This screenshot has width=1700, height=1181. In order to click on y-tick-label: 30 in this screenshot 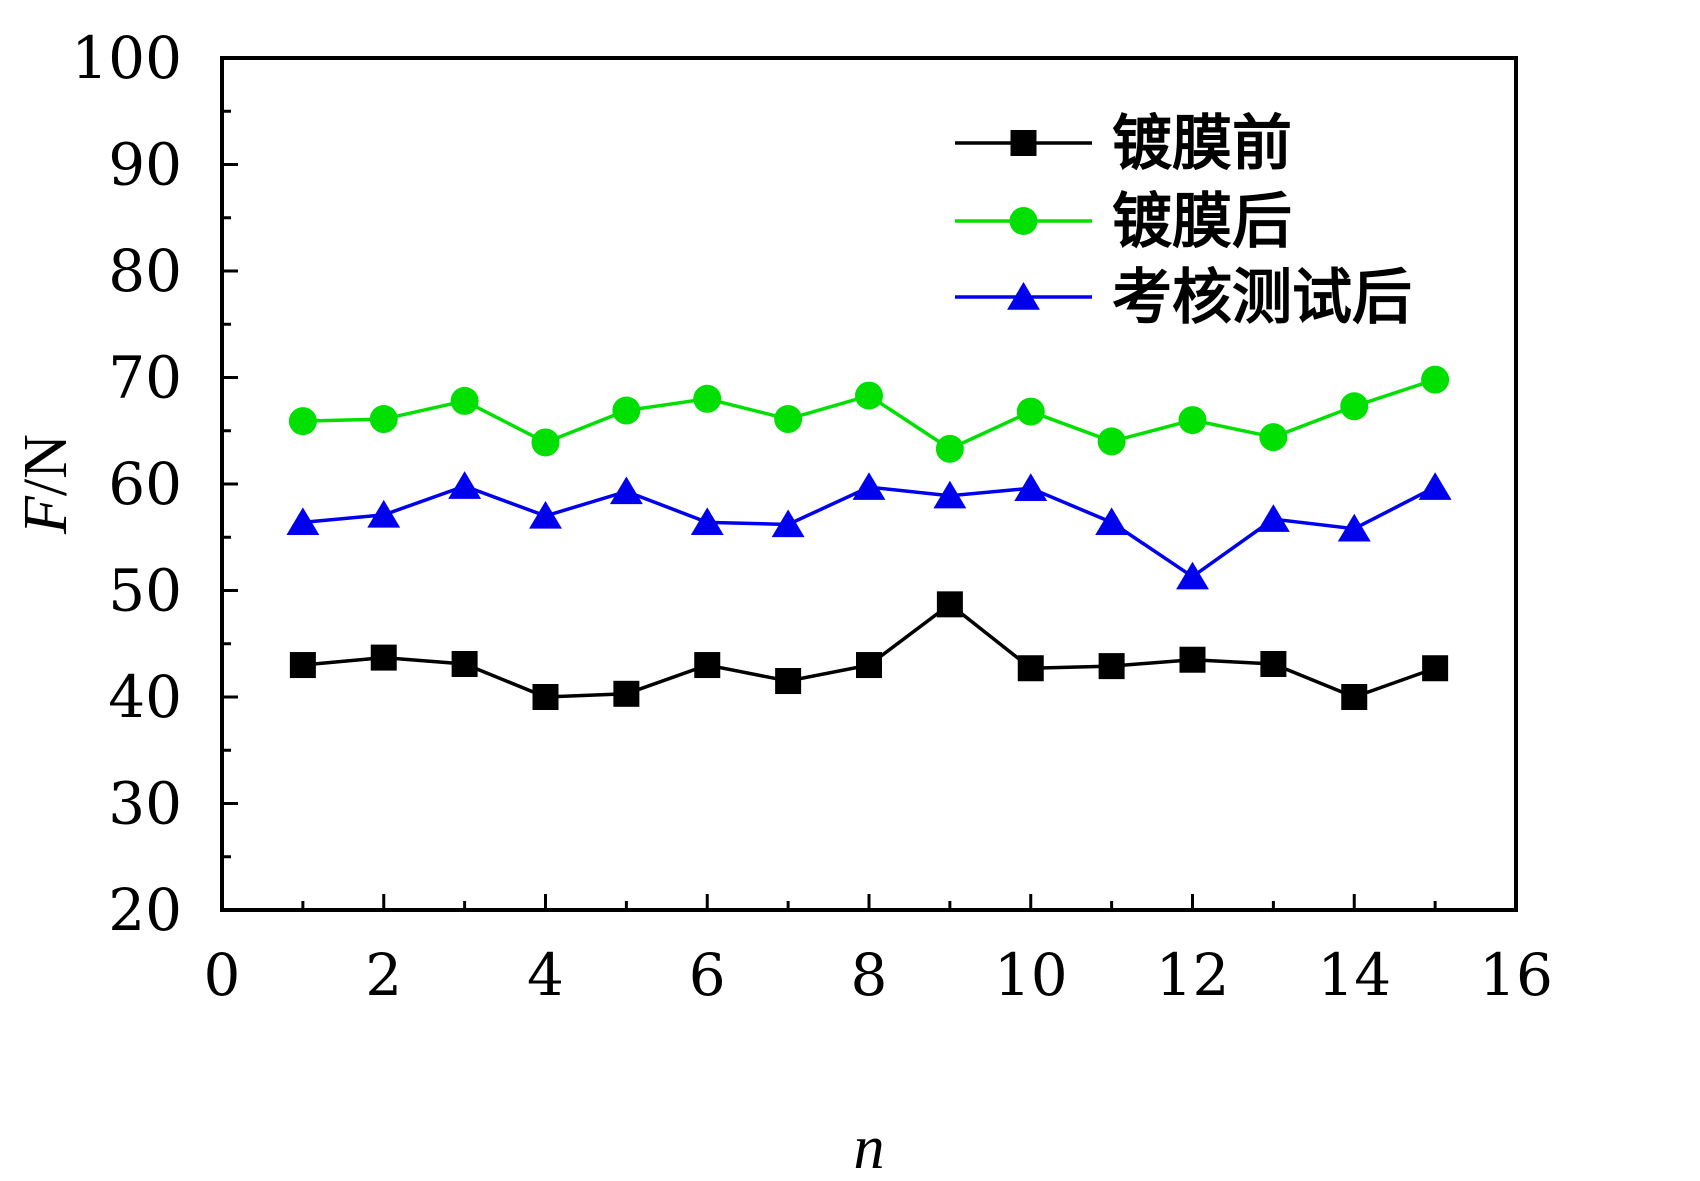, I will do `click(145, 804)`.